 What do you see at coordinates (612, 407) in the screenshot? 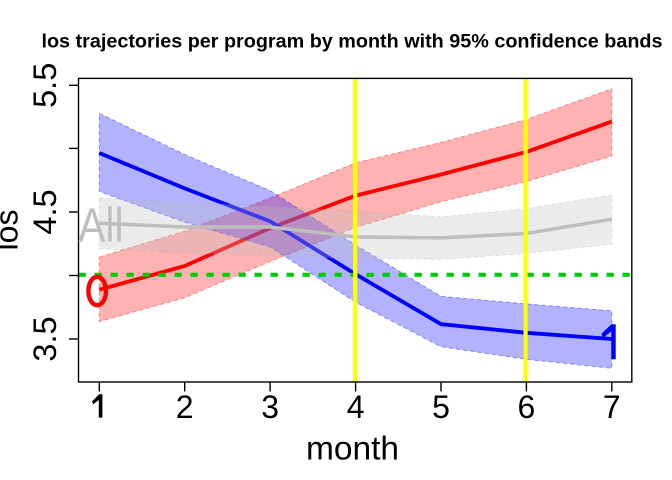
I see `svg-text: 7` at bounding box center [612, 407].